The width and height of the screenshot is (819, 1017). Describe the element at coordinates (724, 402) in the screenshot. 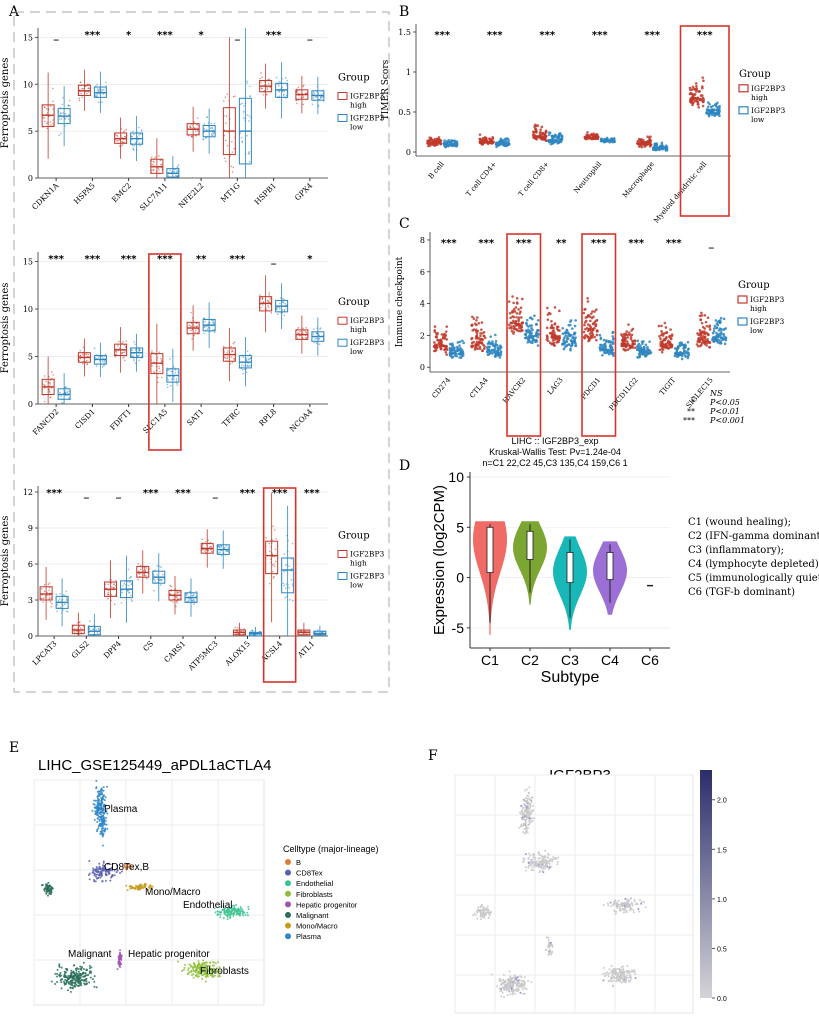

I see `key-text: P<0.05` at that location.